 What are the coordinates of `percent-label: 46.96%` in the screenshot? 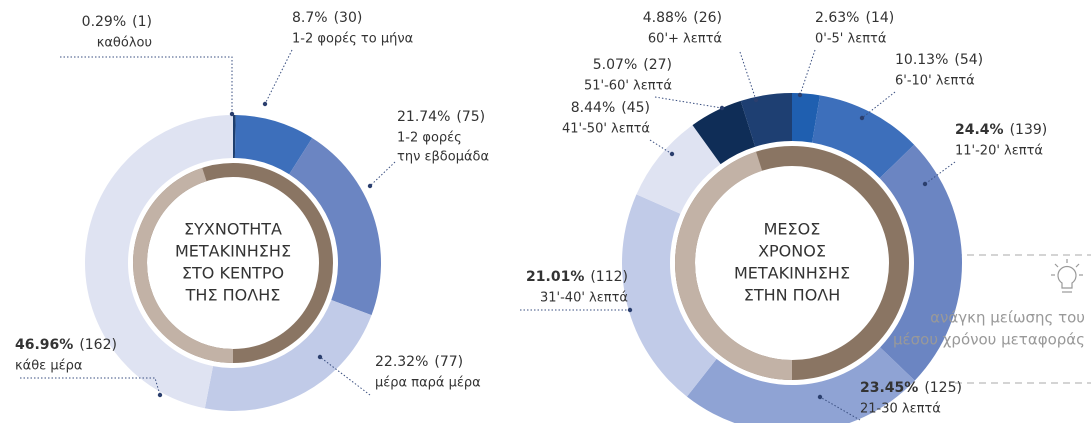 It's located at (44, 345).